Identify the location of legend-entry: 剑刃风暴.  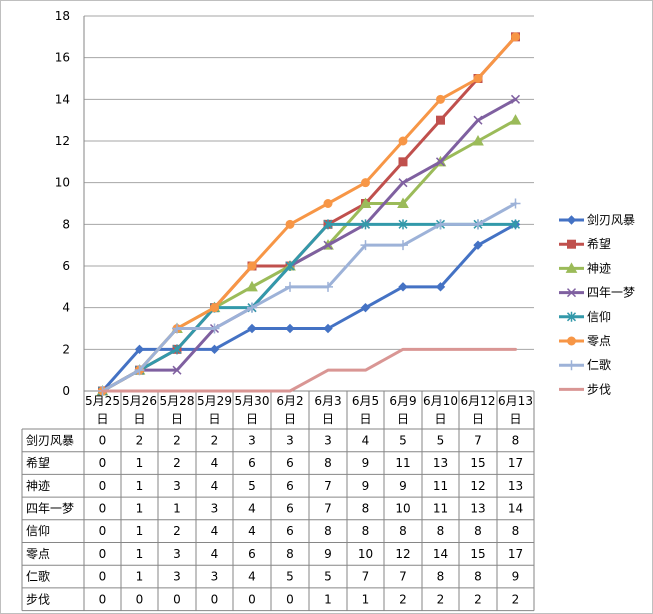
(611, 219).